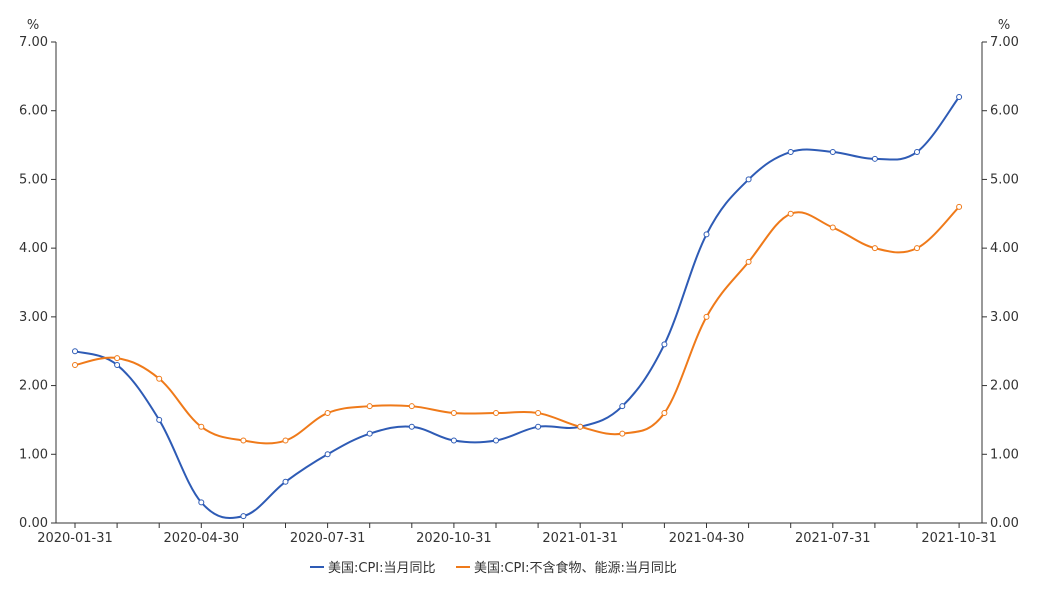  Describe the element at coordinates (33, 179) in the screenshot. I see `y-tick-label-left: 5.00` at that location.